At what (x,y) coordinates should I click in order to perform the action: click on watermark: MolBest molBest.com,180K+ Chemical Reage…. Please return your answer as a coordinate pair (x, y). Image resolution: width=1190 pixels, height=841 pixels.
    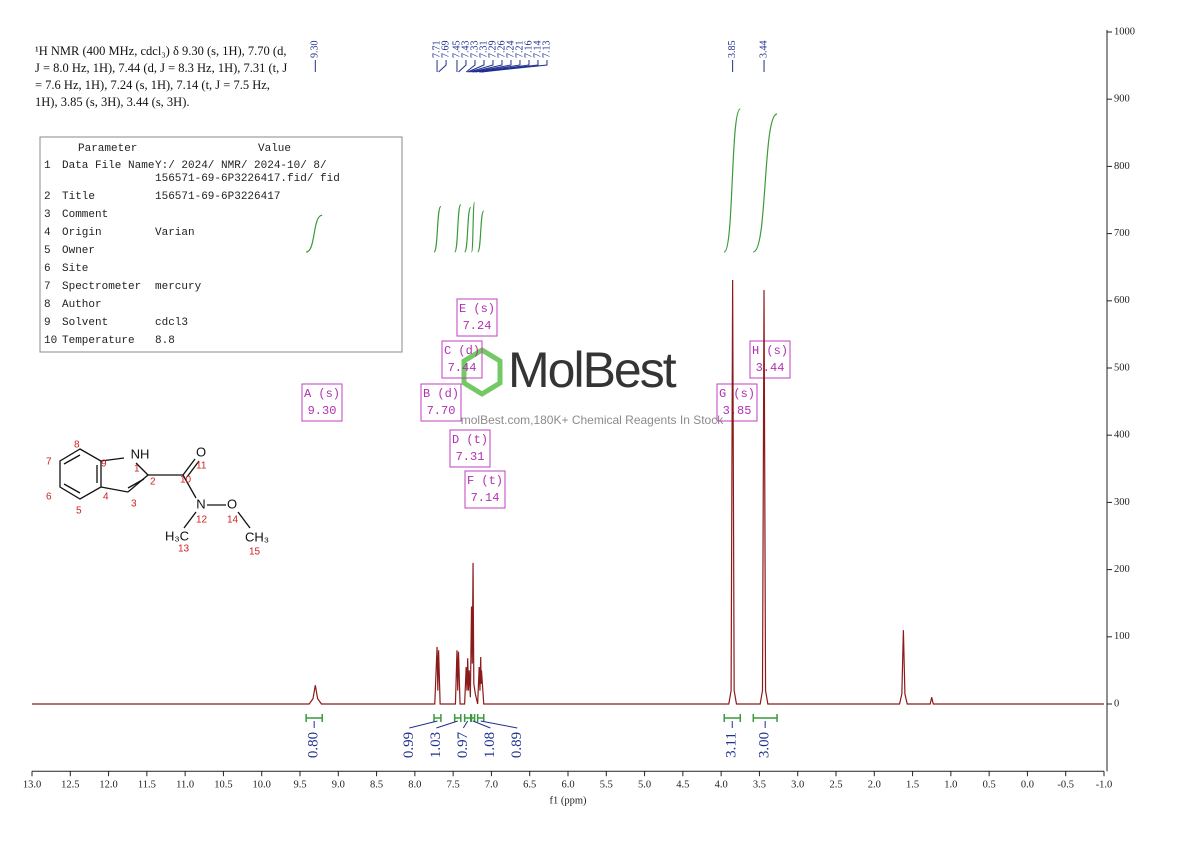
    Looking at the image, I should click on (592, 384).